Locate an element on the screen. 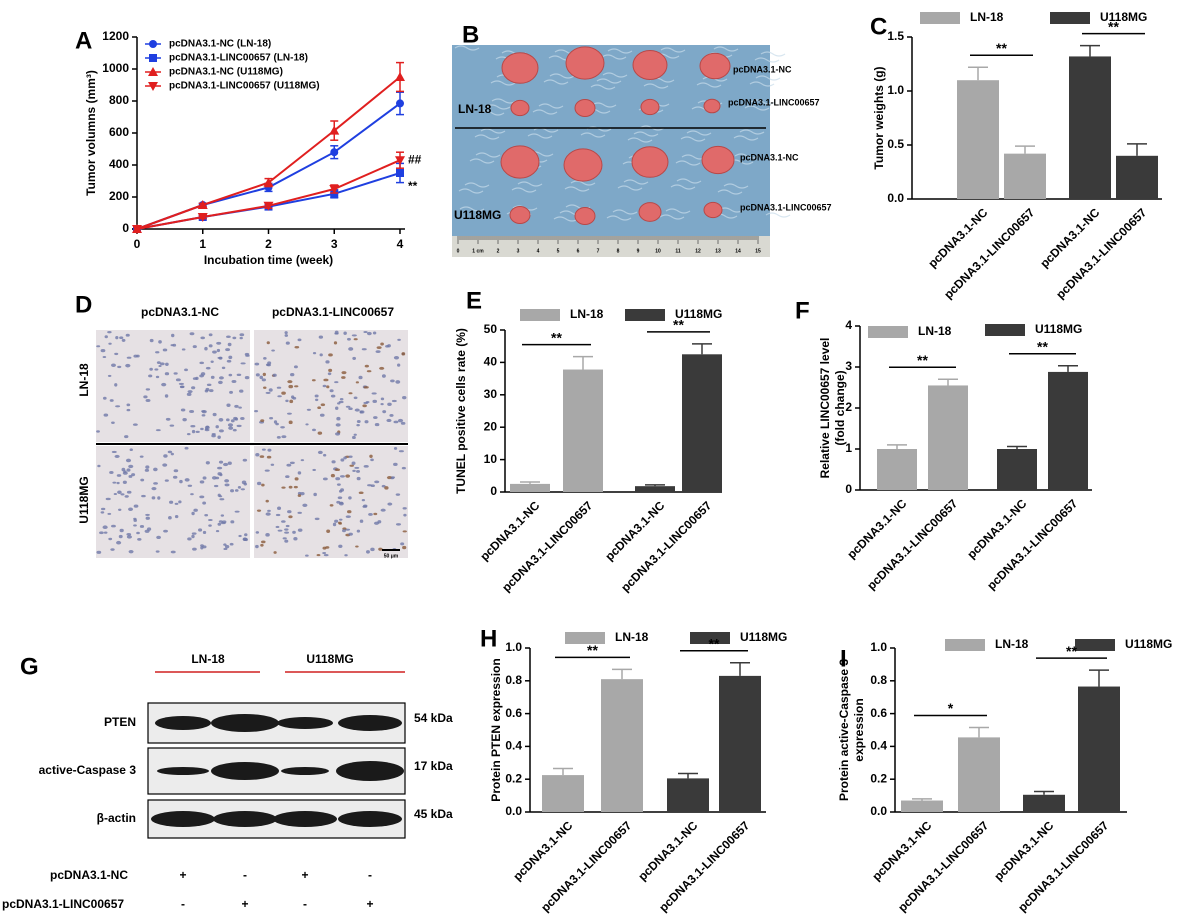 The width and height of the screenshot is (1200, 920). y-tick-label: 0 is located at coordinates (848, 489).